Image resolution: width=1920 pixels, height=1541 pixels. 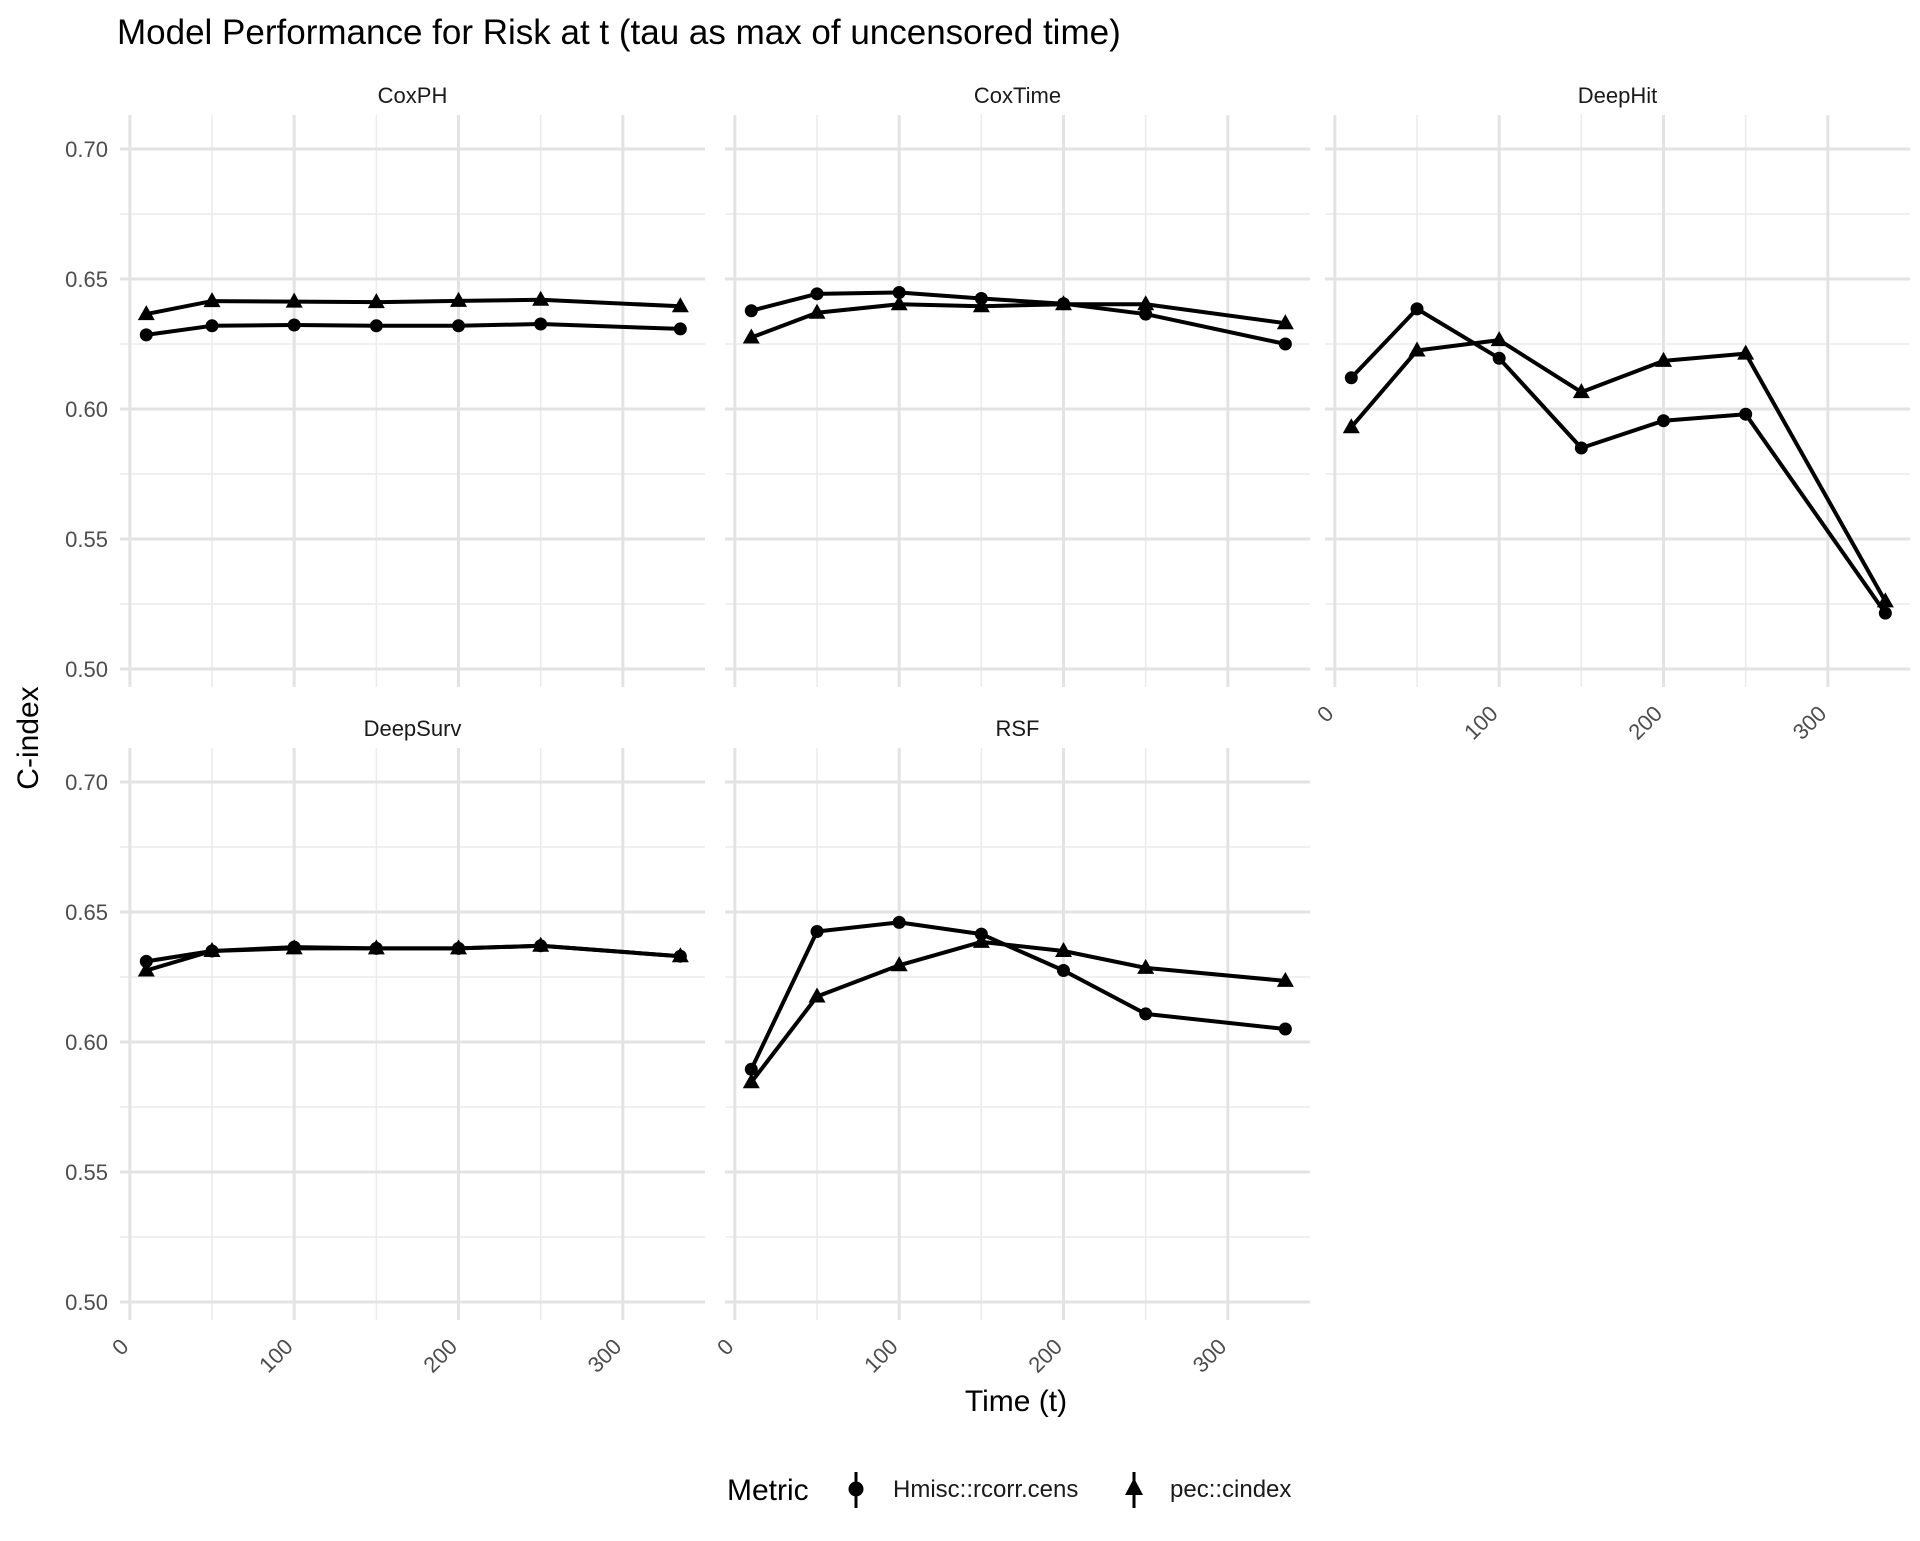 I want to click on strip-label-rsf: RSF, so click(x=1018, y=728).